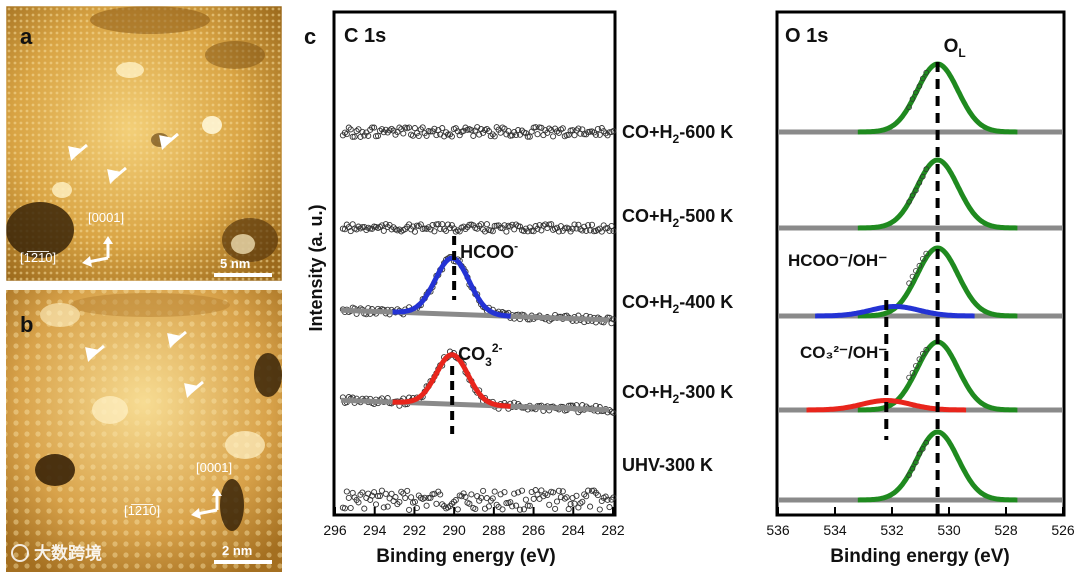 The image size is (1080, 582). What do you see at coordinates (706, 132) in the screenshot?
I see `row-label-rest: -600 K` at bounding box center [706, 132].